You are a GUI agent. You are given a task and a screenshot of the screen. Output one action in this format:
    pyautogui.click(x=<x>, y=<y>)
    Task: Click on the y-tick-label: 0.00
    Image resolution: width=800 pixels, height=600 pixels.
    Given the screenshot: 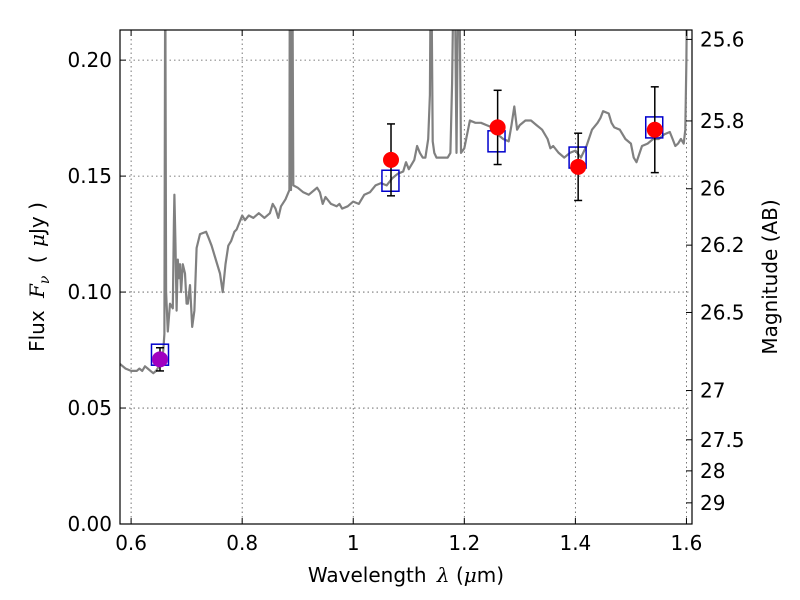 What is the action you would take?
    pyautogui.click(x=89, y=524)
    